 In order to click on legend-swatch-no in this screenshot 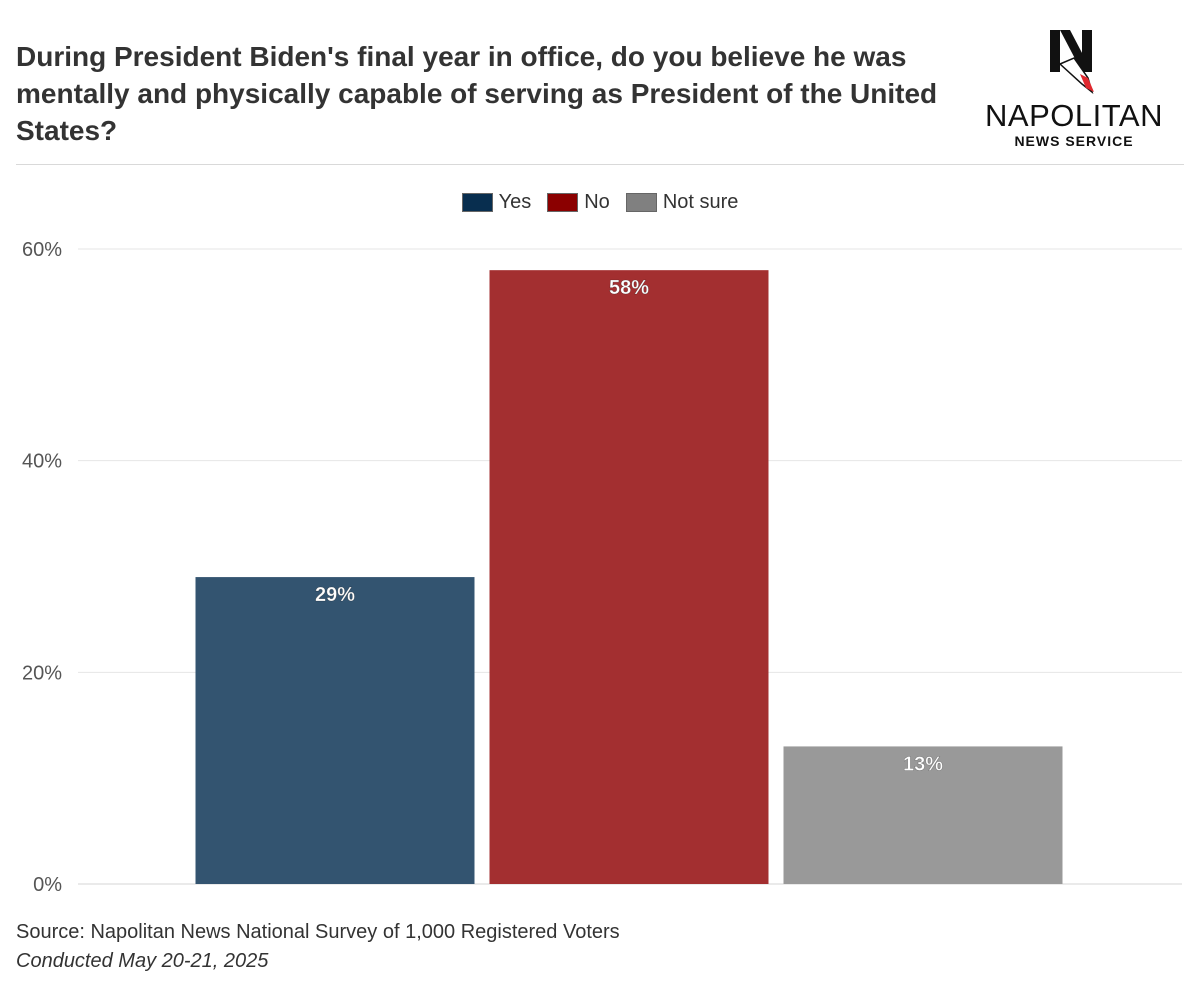, I will do `click(563, 202)`.